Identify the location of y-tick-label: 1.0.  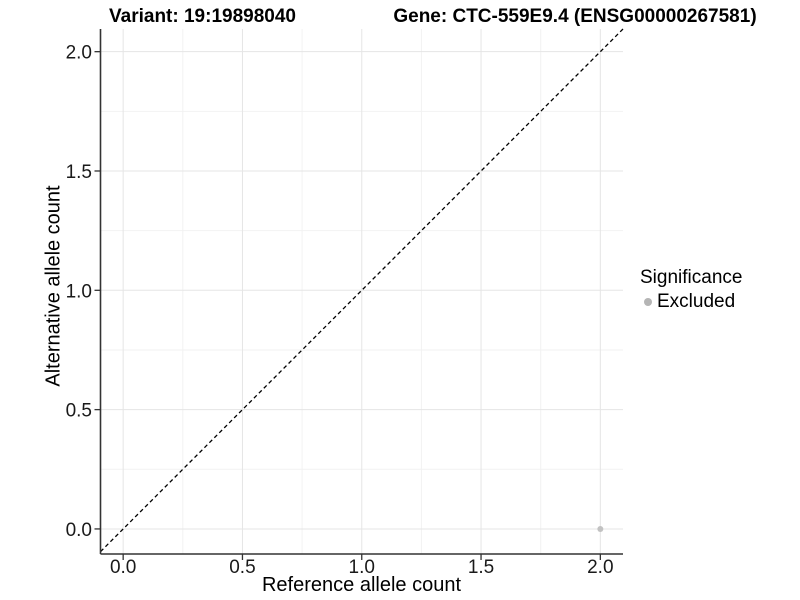
(79, 291).